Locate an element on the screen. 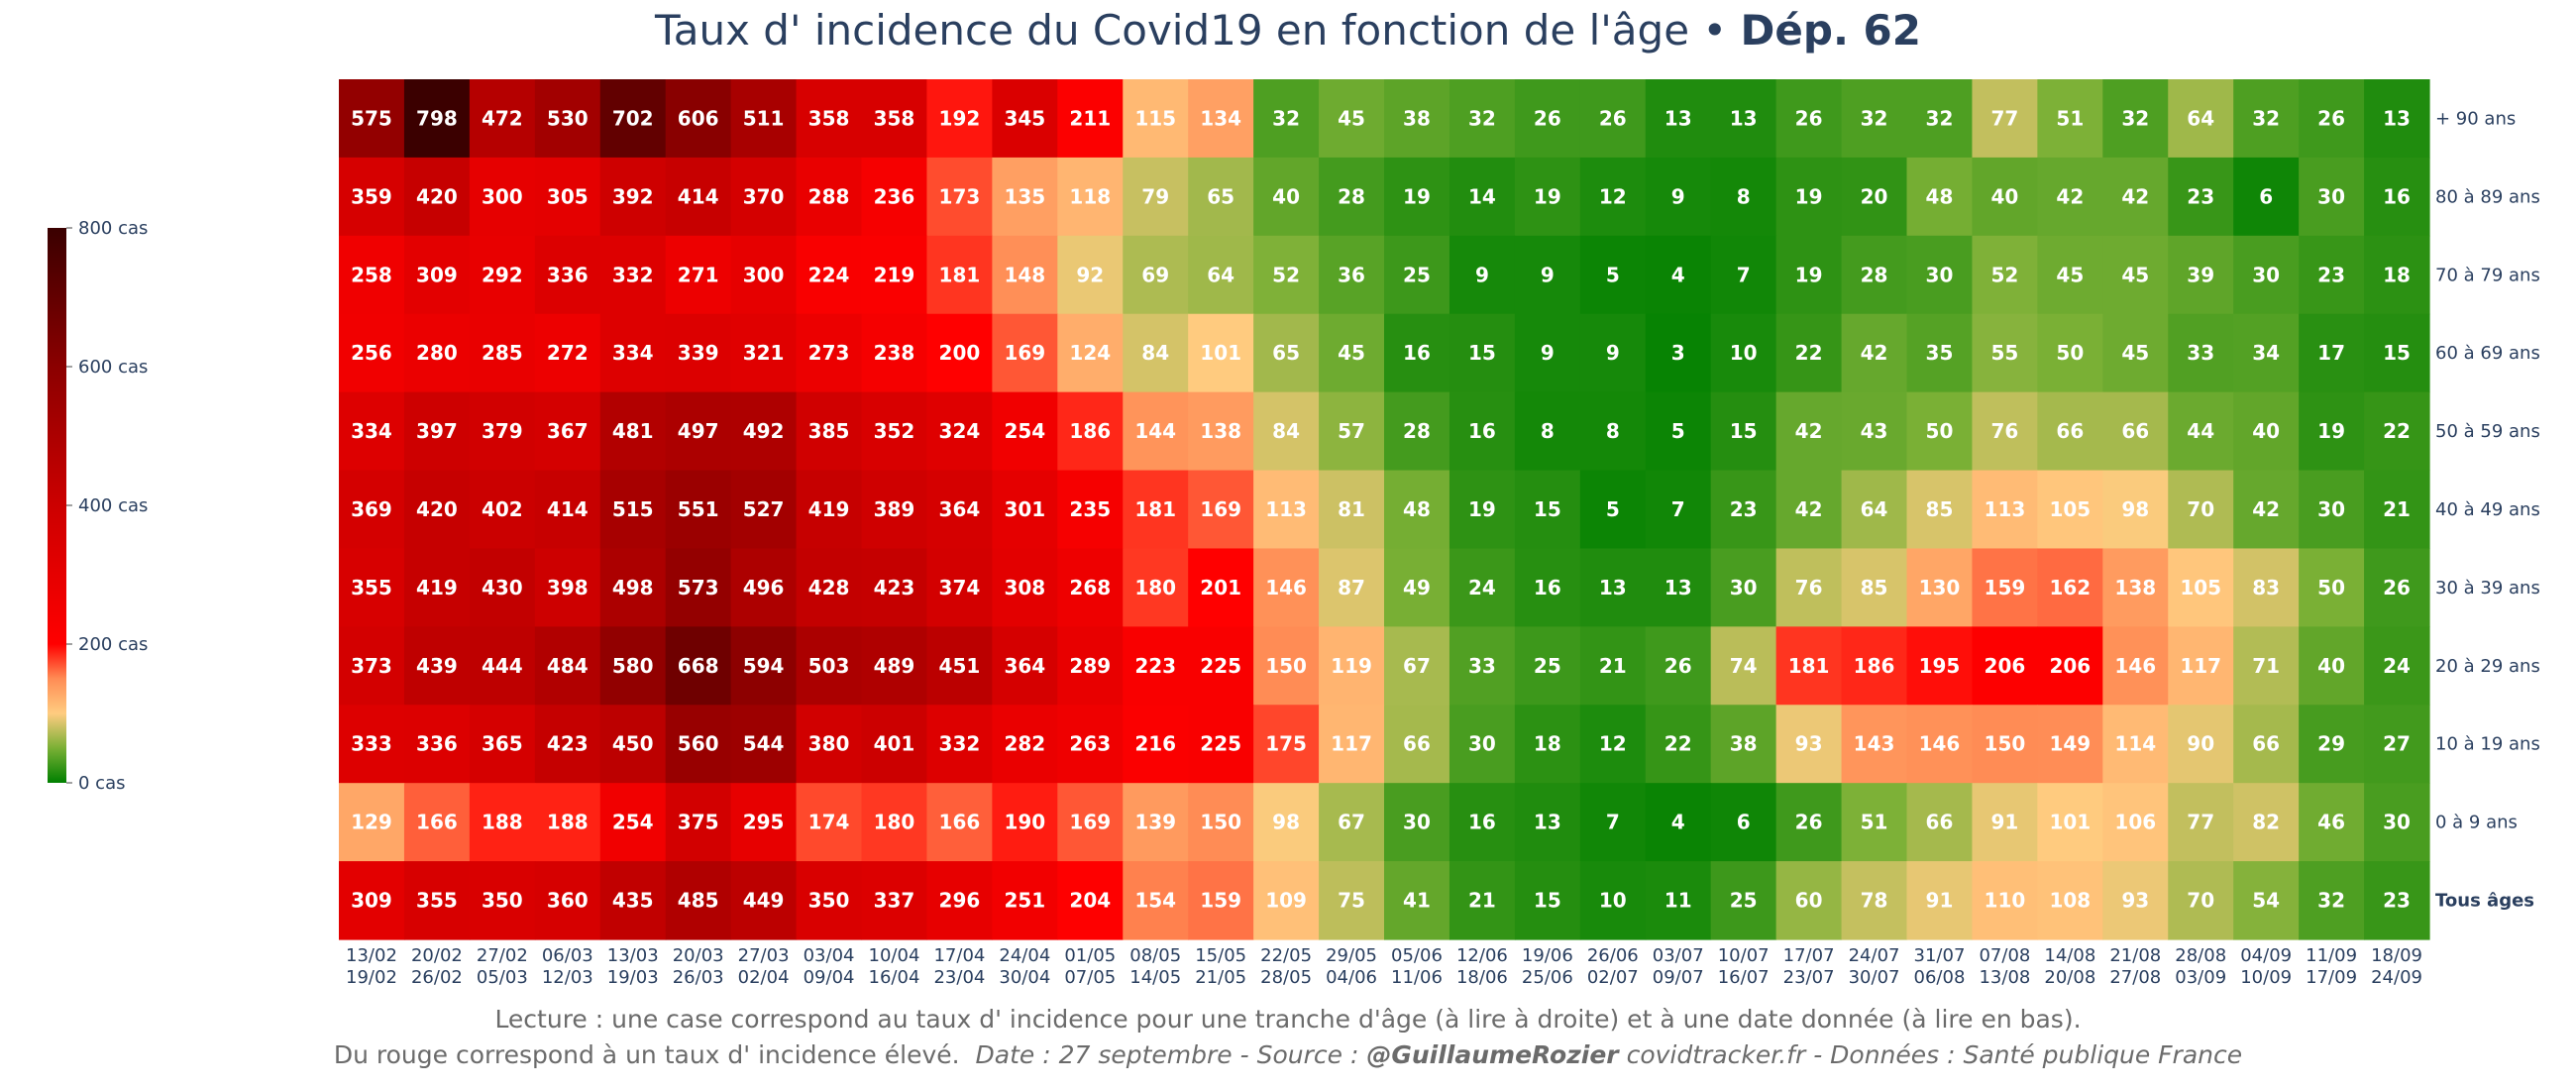 The image size is (2576, 1090). cell-value-label: 143 is located at coordinates (1874, 744).